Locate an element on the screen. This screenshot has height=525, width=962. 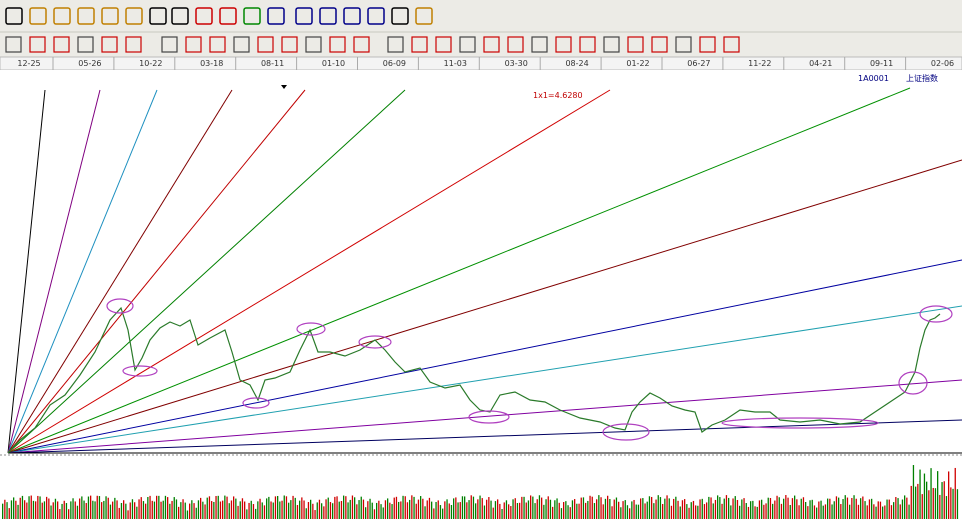
date-label: 01-22 is located at coordinates (637, 63).